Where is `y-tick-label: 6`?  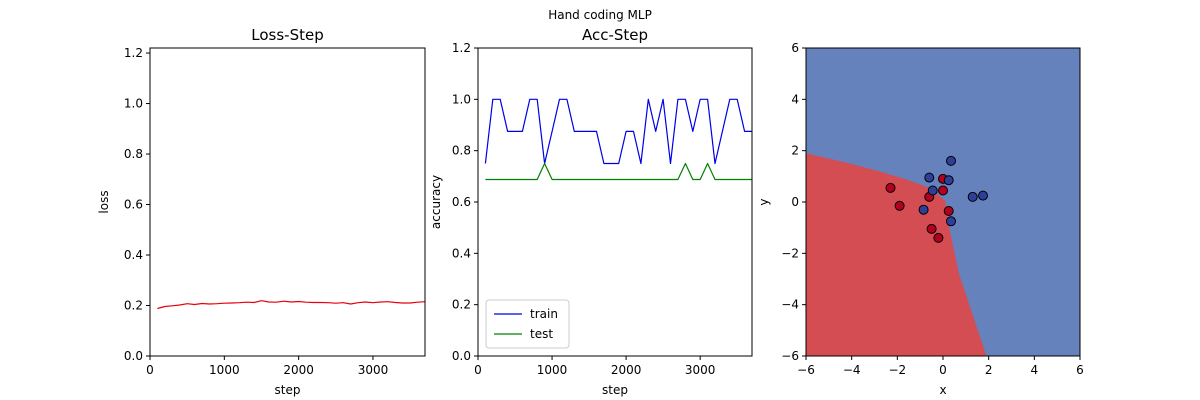 y-tick-label: 6 is located at coordinates (795, 48).